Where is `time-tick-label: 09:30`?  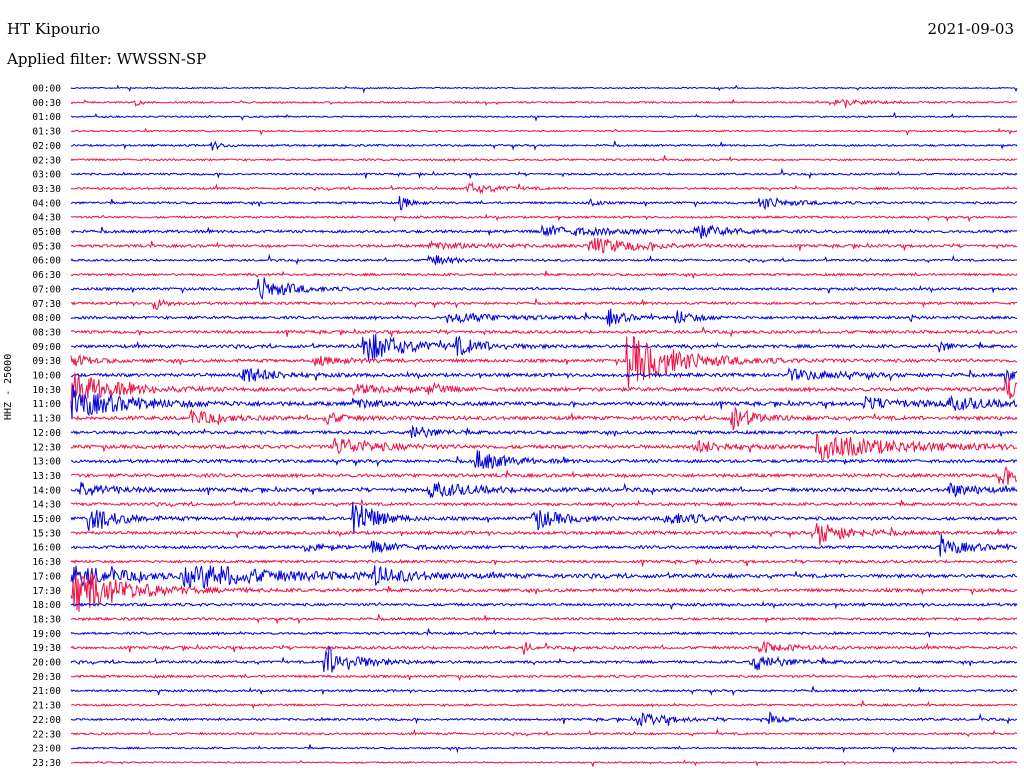
time-tick-label: 09:30 is located at coordinates (46, 361).